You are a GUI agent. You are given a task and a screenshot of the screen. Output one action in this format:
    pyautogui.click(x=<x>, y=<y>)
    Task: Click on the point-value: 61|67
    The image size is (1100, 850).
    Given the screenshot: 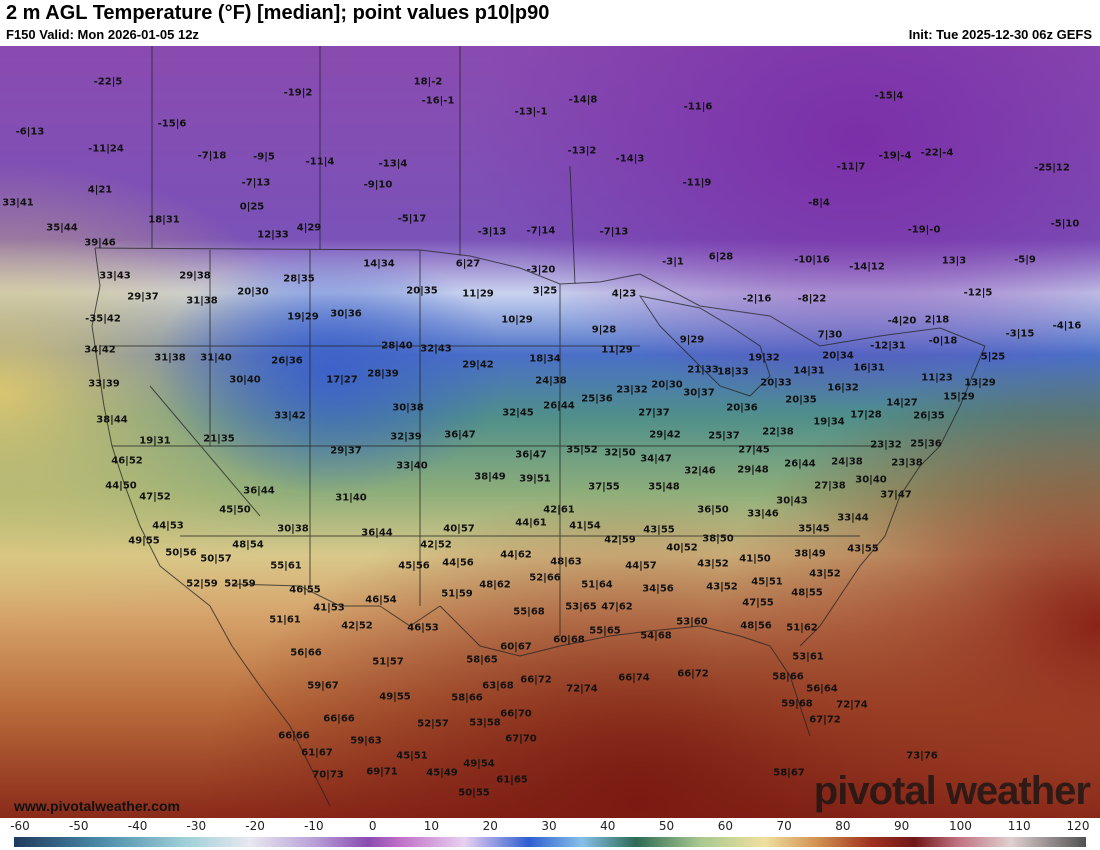 What is the action you would take?
    pyautogui.click(x=317, y=753)
    